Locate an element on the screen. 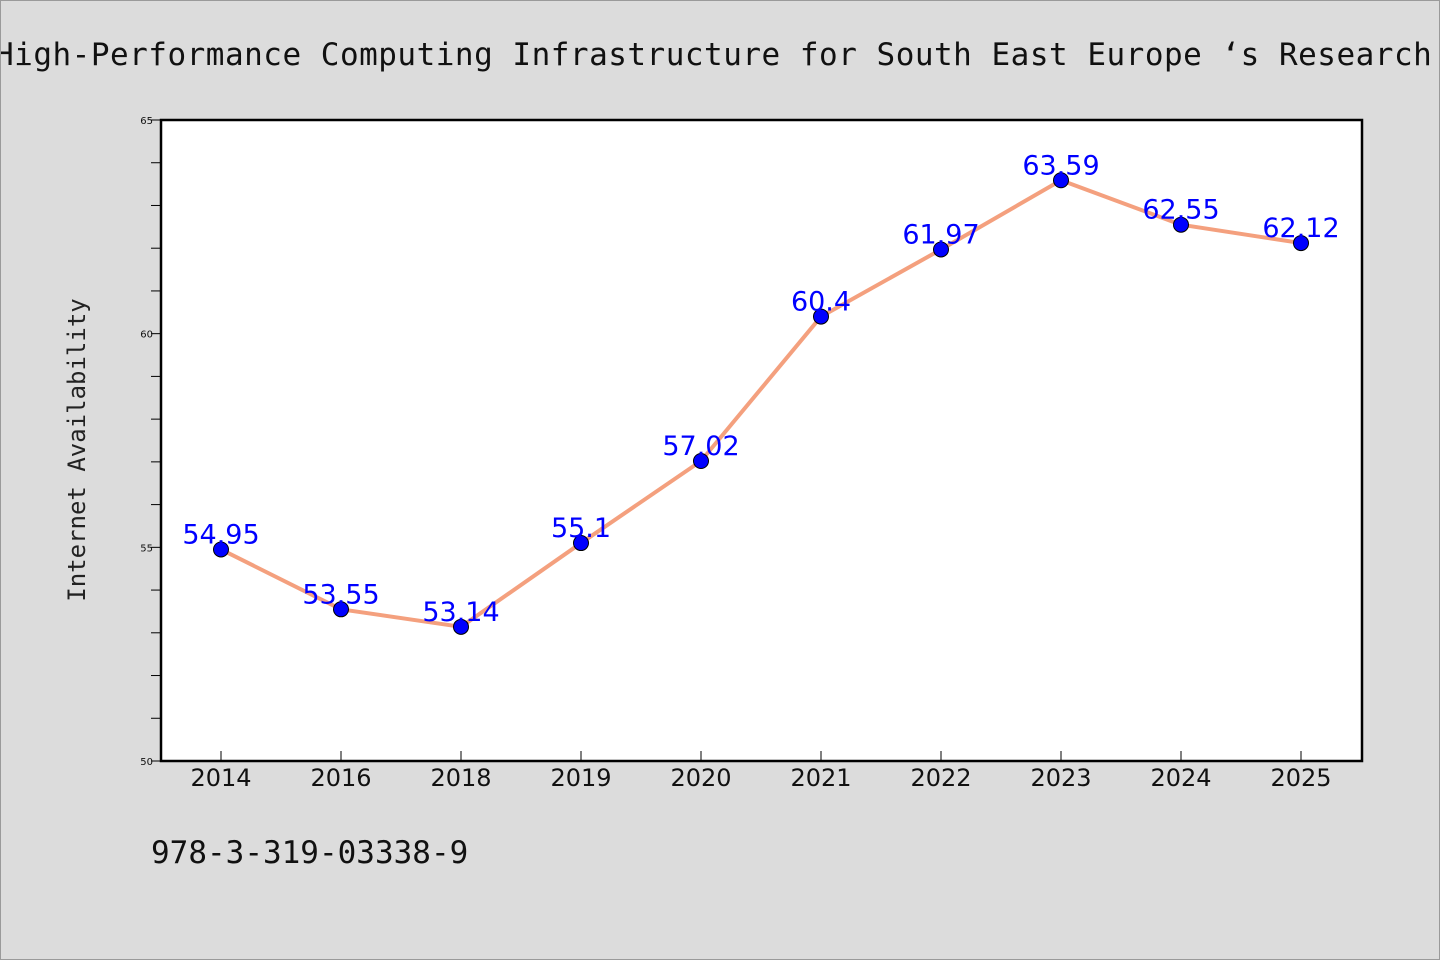 The image size is (1440, 960). y-tick-label: 55 is located at coordinates (146, 548).